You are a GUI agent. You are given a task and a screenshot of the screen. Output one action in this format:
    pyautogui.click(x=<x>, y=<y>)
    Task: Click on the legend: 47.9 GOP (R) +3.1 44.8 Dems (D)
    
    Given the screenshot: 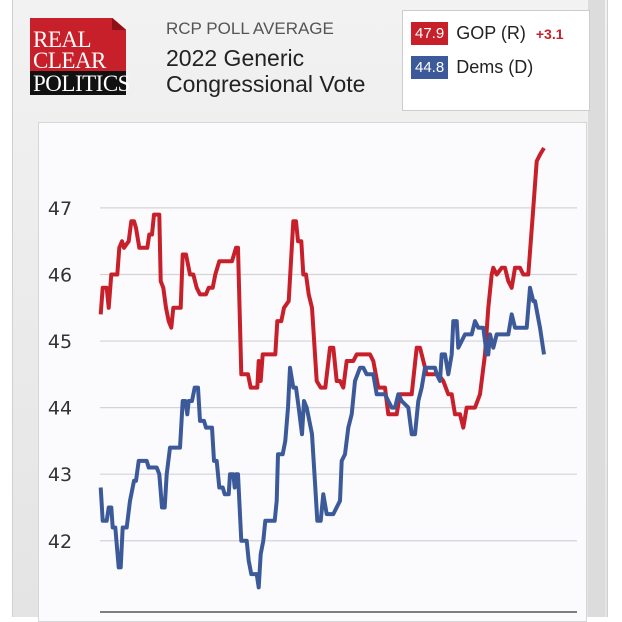 What is the action you would take?
    pyautogui.click(x=496, y=60)
    